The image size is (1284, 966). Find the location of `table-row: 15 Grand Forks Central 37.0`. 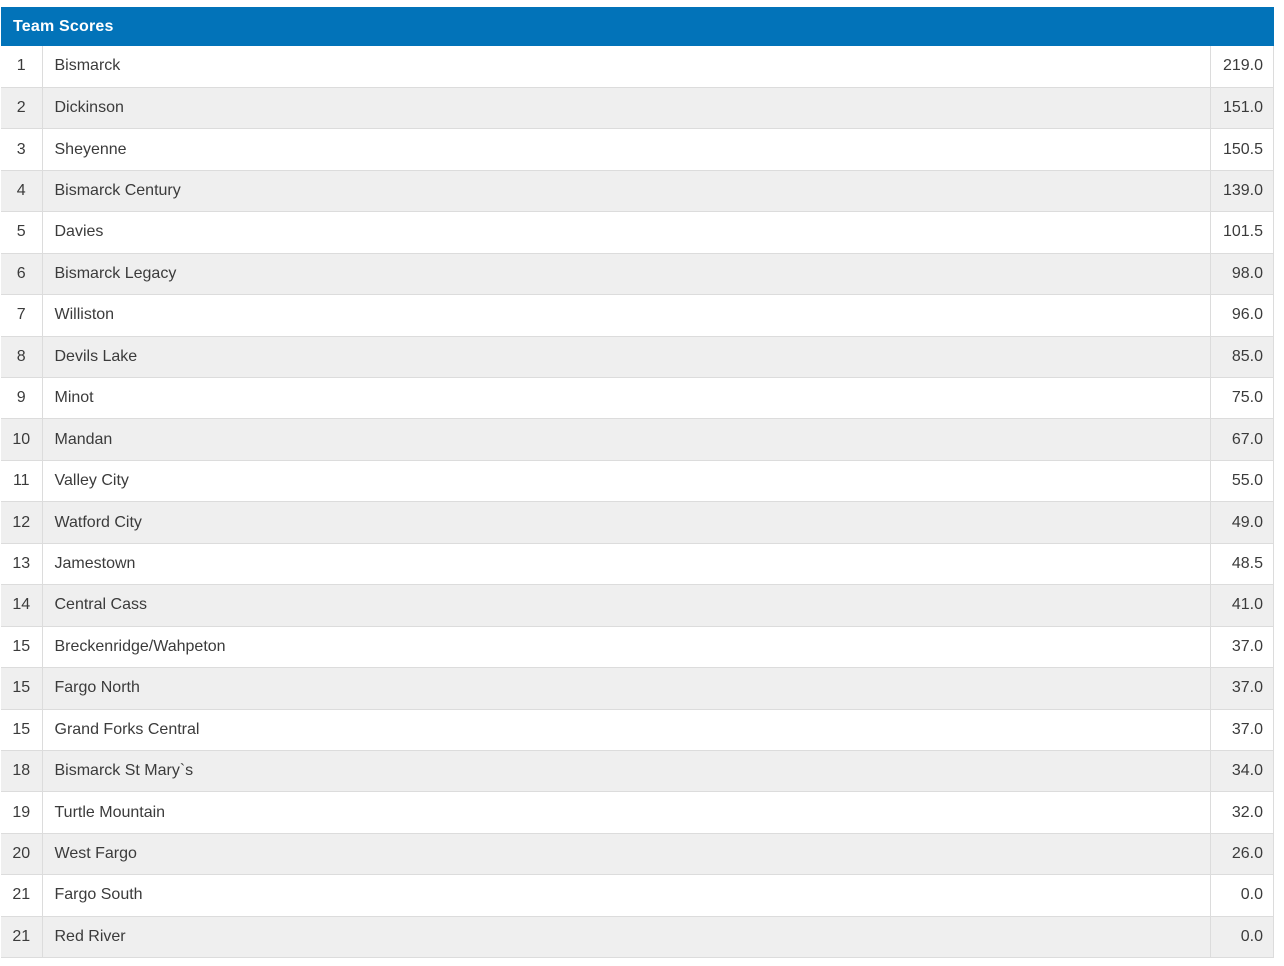

table-row: 15 Grand Forks Central 37.0 is located at coordinates (638, 730).